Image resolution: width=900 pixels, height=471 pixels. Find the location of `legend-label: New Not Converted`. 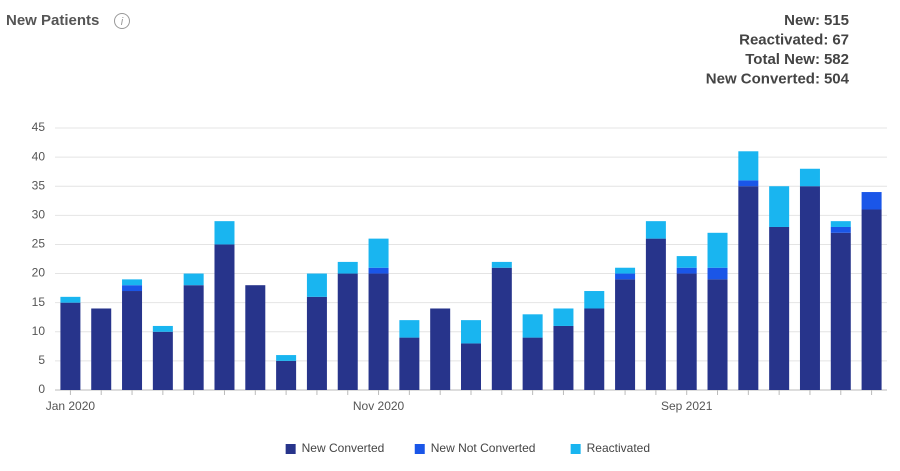

legend-label: New Not Converted is located at coordinates (483, 448).